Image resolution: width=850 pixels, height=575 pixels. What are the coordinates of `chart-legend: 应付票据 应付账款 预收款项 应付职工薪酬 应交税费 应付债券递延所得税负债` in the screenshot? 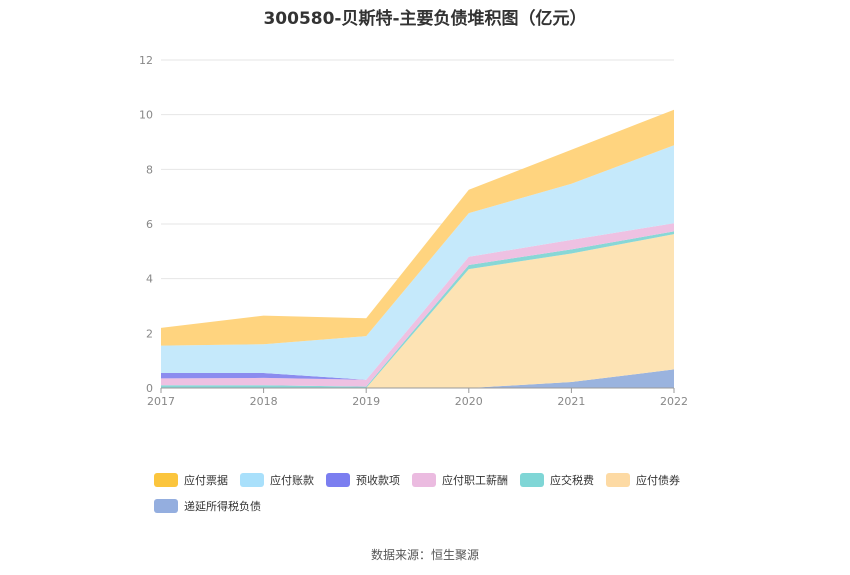 It's located at (444, 498).